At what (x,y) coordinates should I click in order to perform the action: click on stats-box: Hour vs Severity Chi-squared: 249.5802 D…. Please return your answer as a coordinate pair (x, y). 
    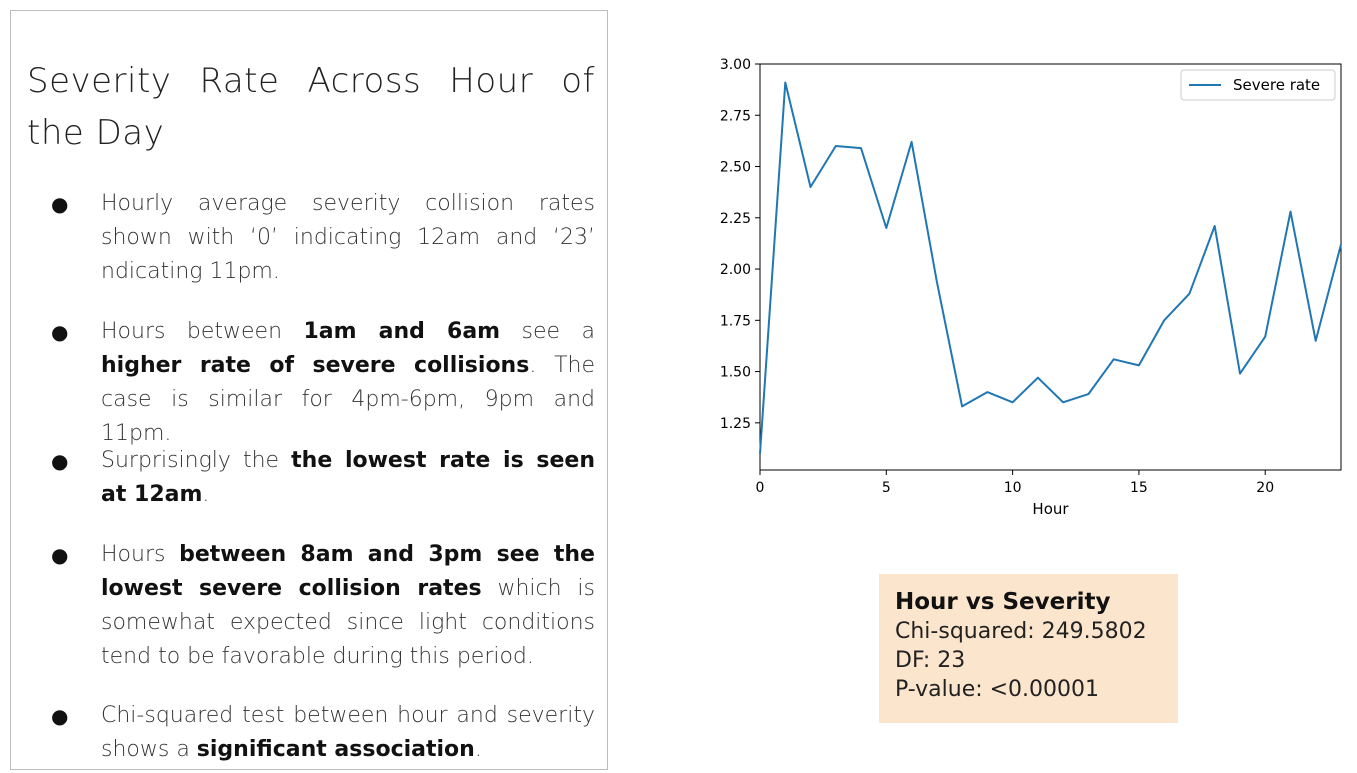
    Looking at the image, I should click on (1028, 648).